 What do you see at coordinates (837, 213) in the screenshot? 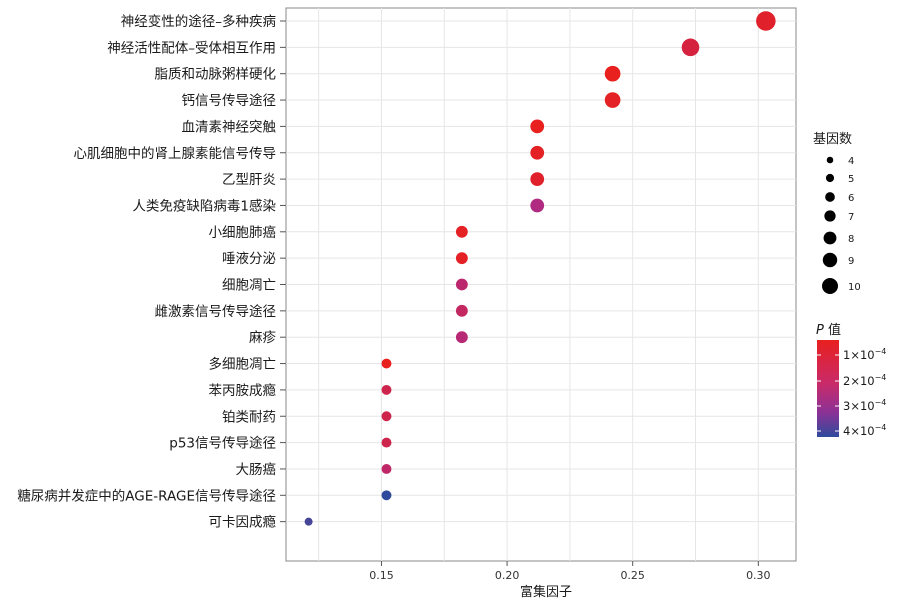
I see `size-legend: 基因数 4 5 6 7 8 9 10` at bounding box center [837, 213].